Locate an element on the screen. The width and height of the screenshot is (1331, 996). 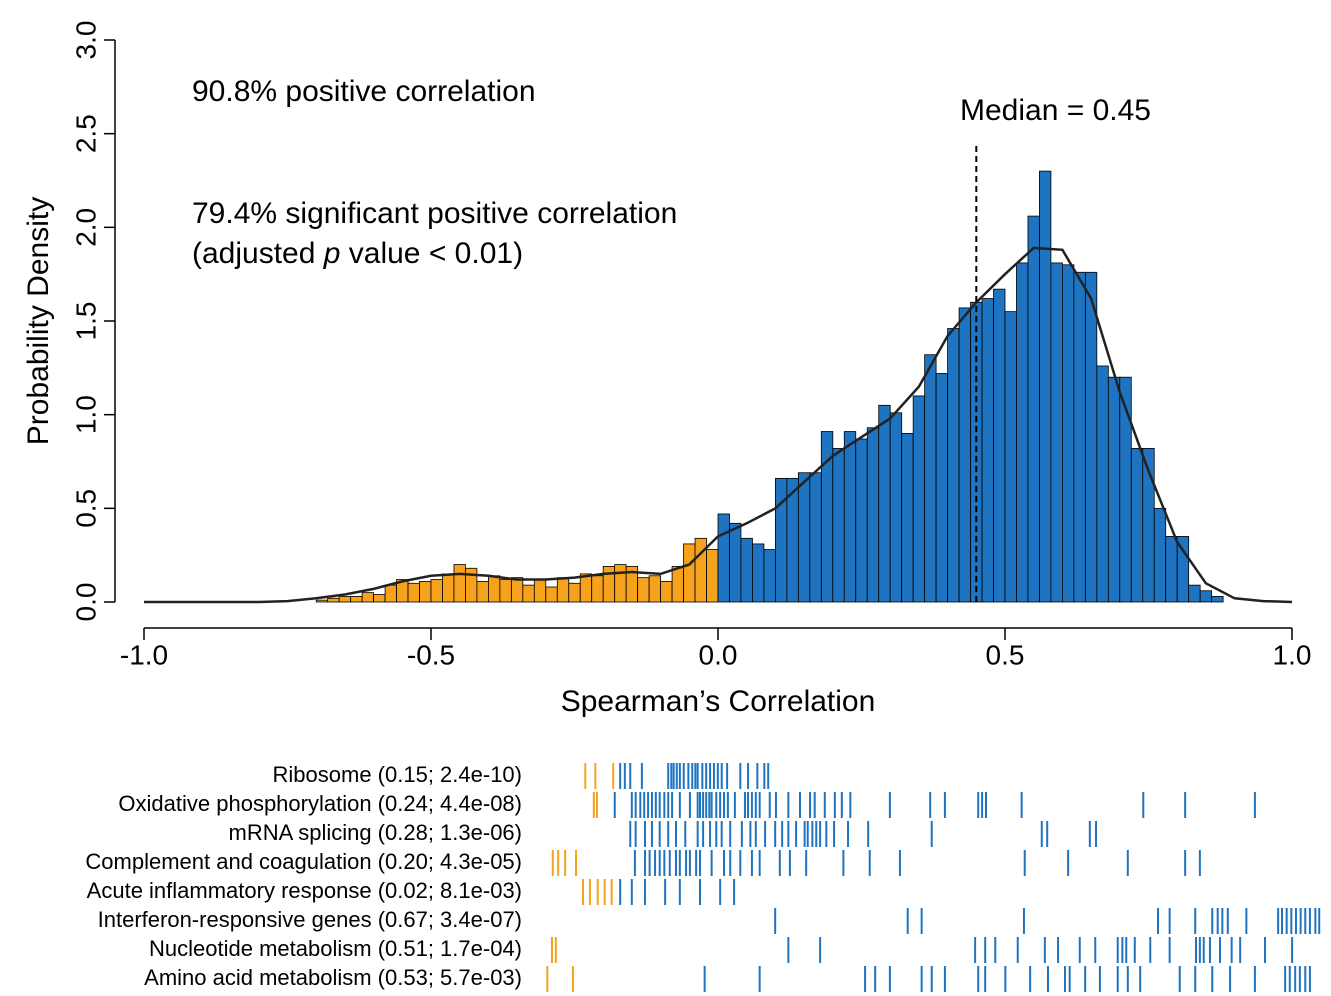
annotation-part: 79.4% significant positive correlation is located at coordinates (434, 213).